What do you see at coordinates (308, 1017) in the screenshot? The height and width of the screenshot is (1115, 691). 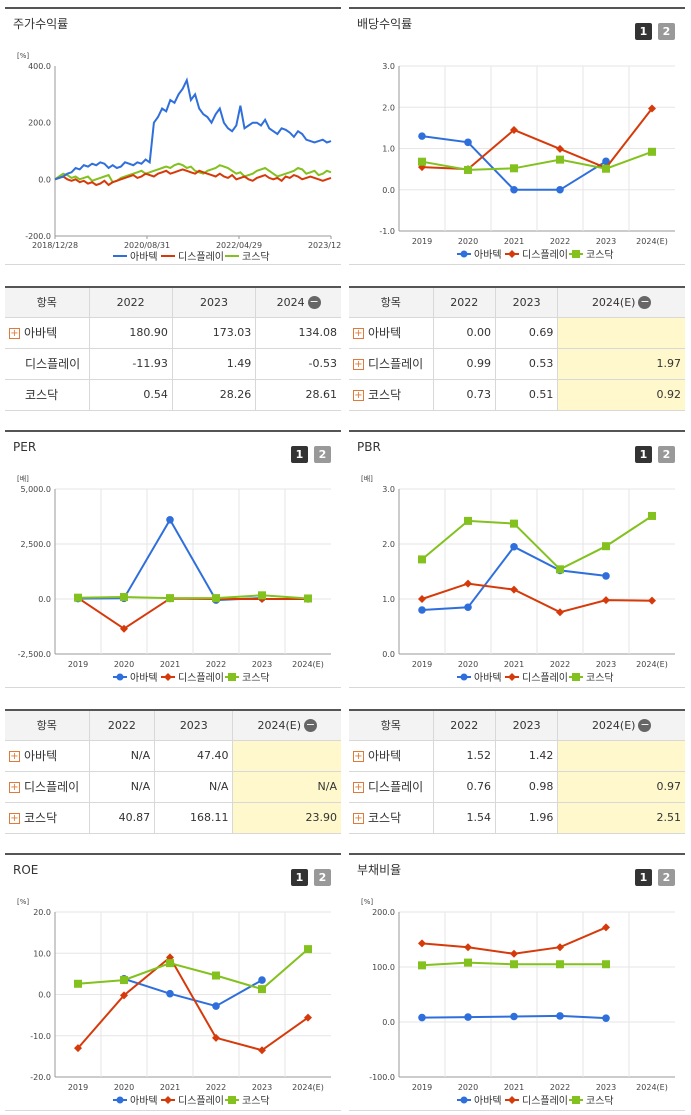 I see `point-디스플레이-5` at bounding box center [308, 1017].